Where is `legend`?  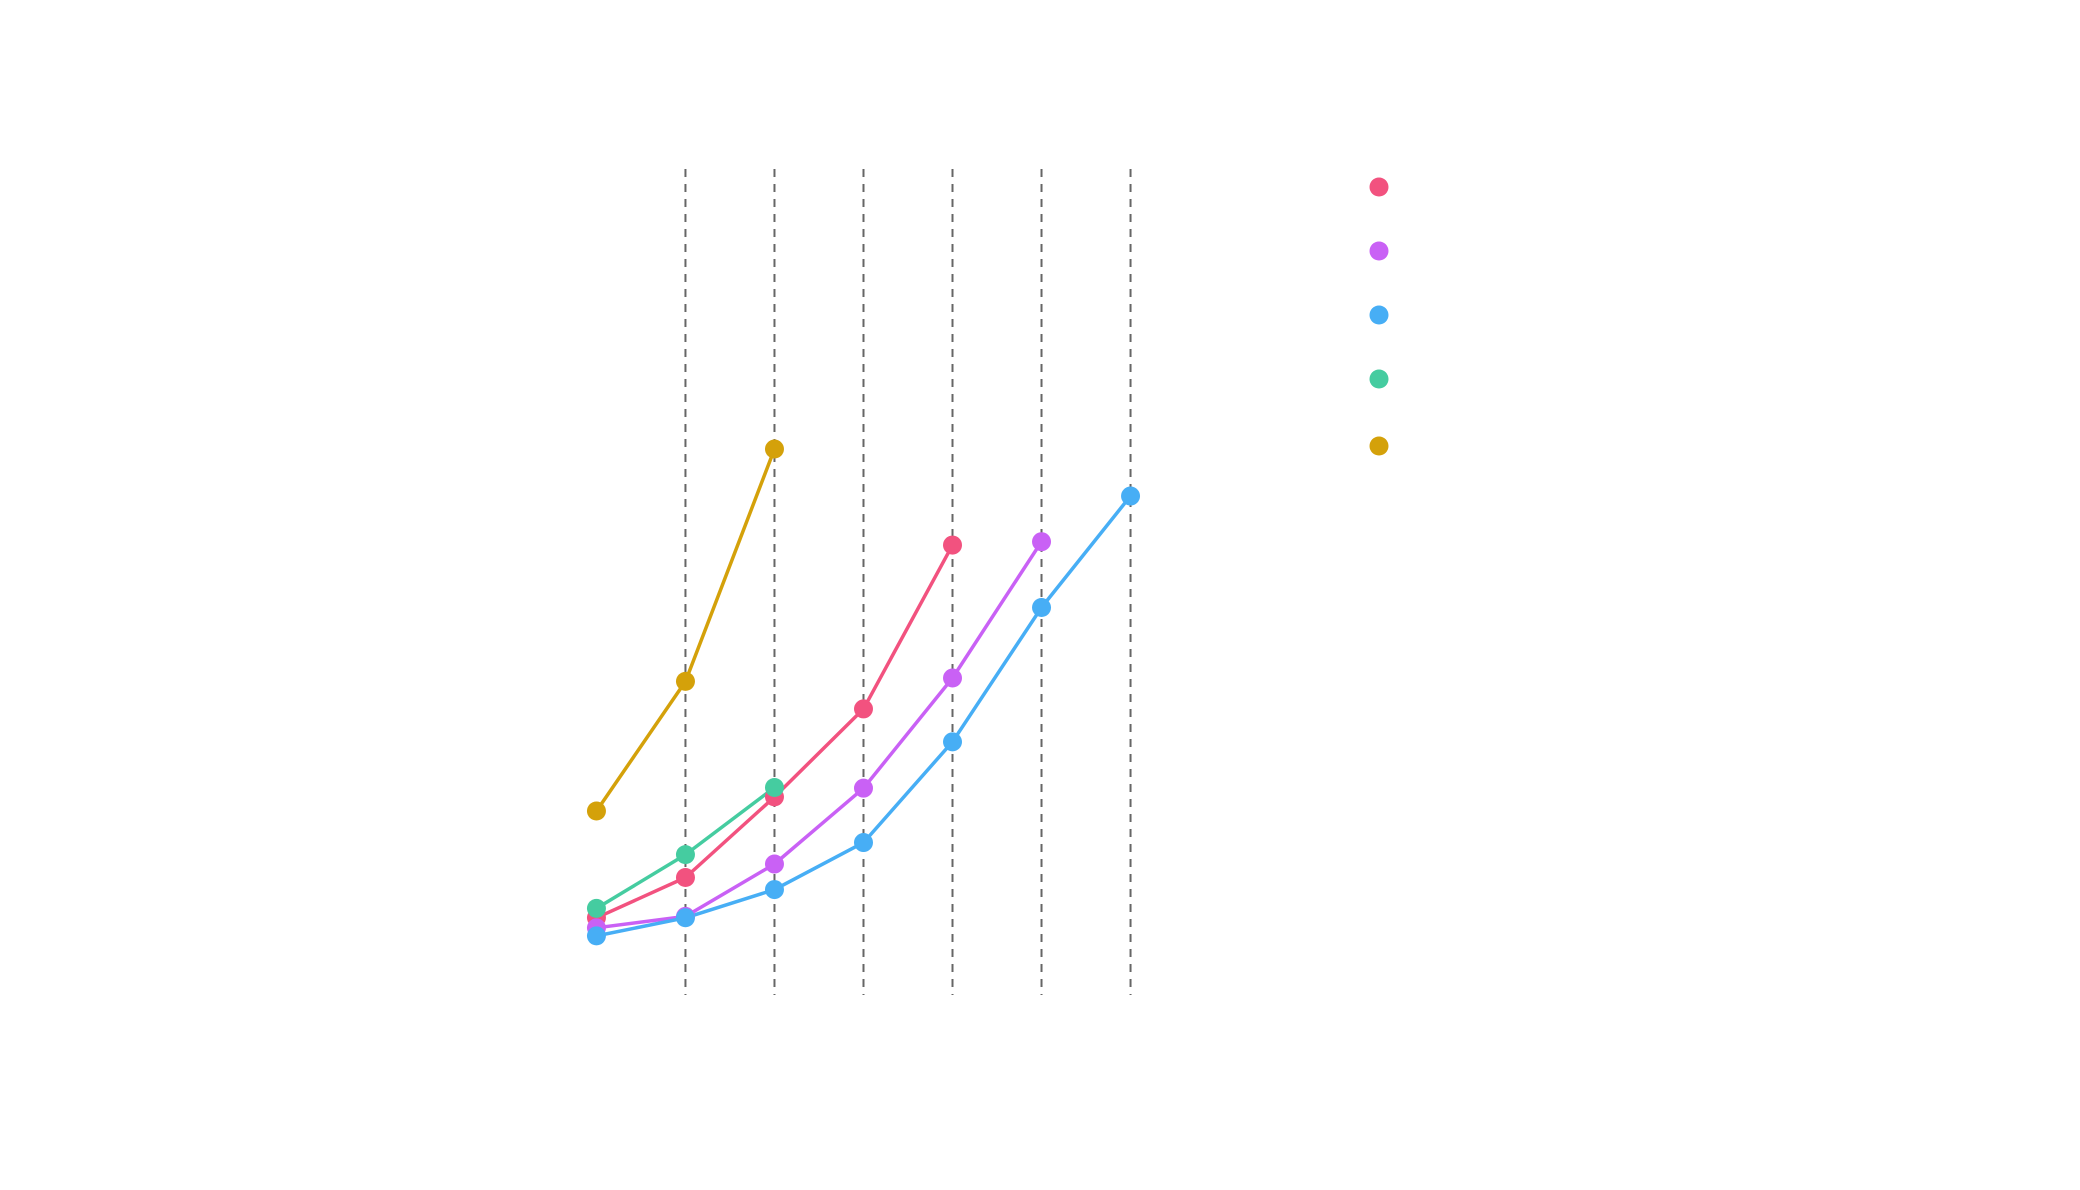
legend is located at coordinates (1379, 316).